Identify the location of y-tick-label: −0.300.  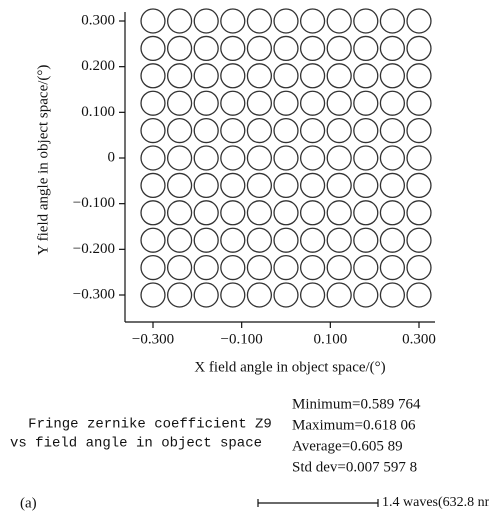
(94, 294).